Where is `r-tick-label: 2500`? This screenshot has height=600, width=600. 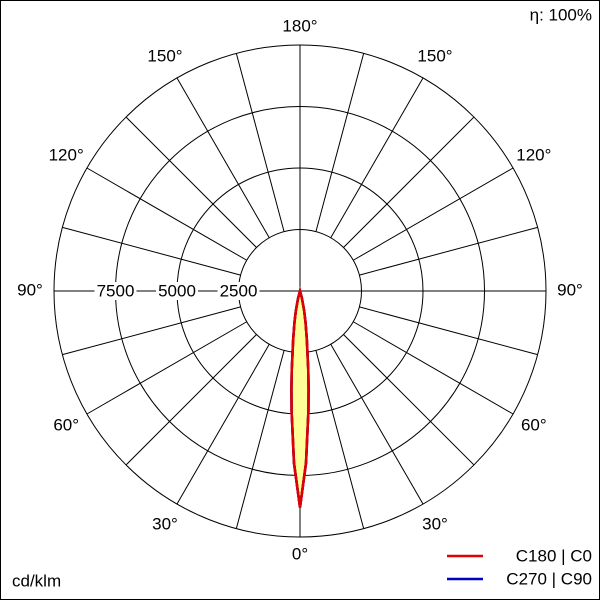
r-tick-label: 2500 is located at coordinates (239, 290).